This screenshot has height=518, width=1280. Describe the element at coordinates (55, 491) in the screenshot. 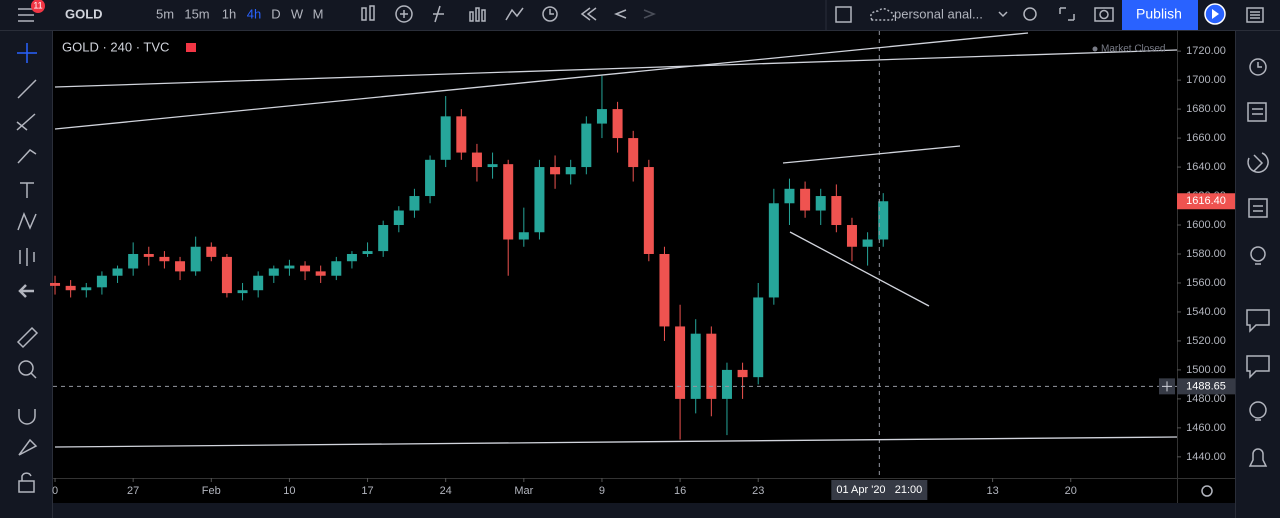

I see `time-label: 0` at that location.